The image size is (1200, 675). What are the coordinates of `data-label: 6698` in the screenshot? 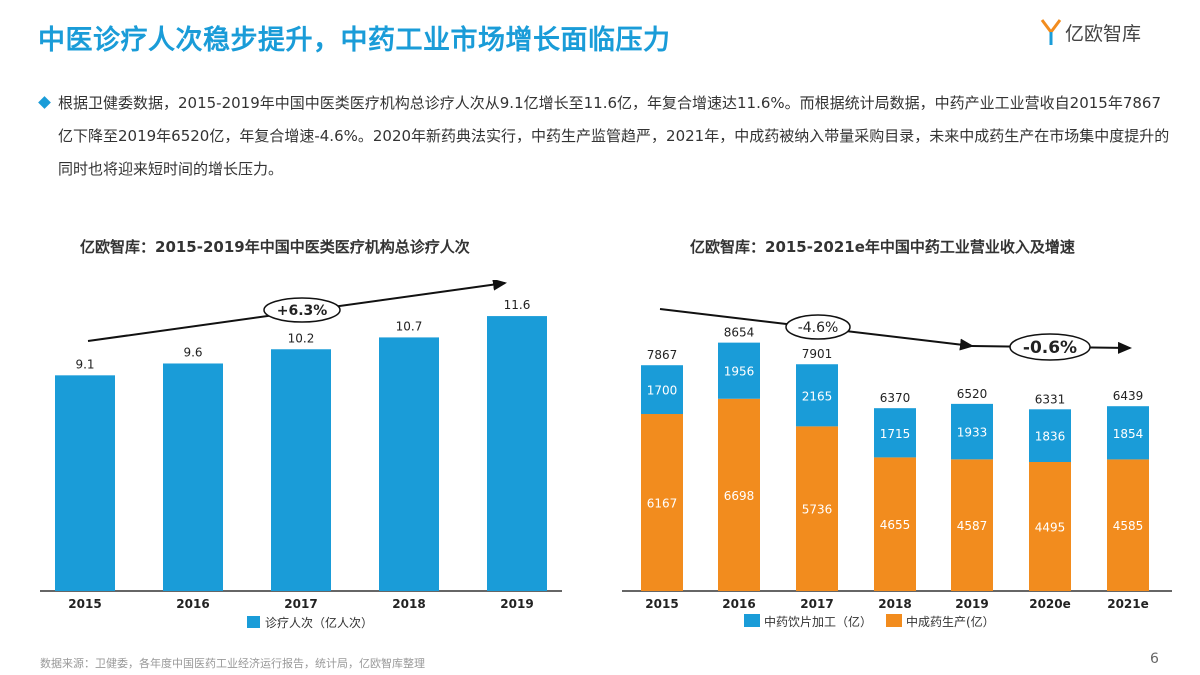 It's located at (739, 496).